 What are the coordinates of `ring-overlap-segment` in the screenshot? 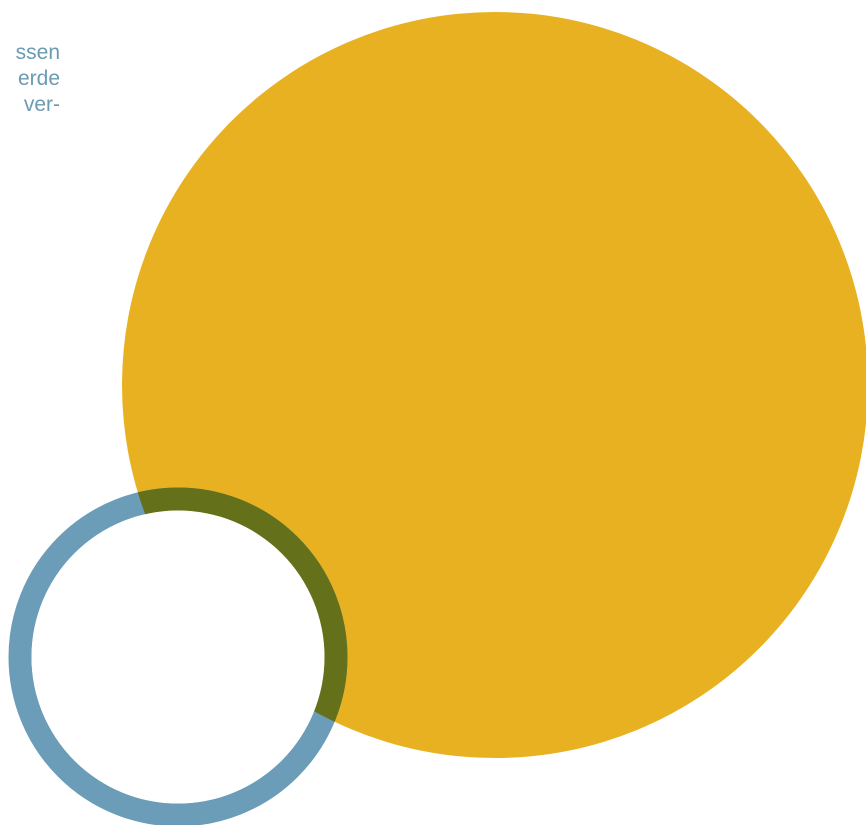 It's located at (235, 622).